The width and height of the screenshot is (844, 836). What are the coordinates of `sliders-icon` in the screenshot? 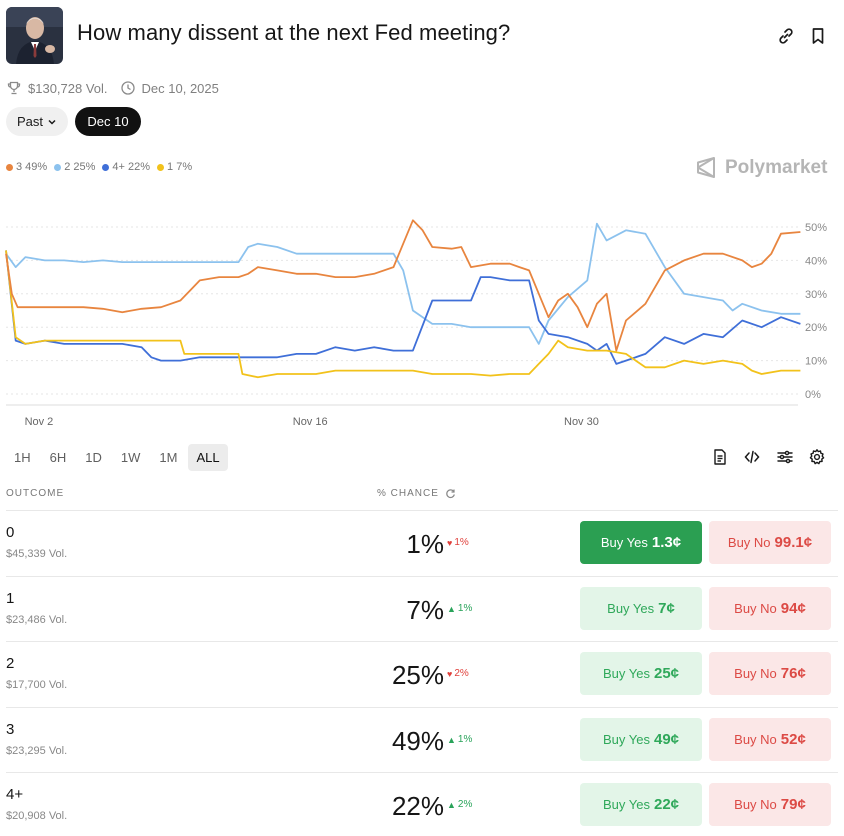 It's located at (785, 457).